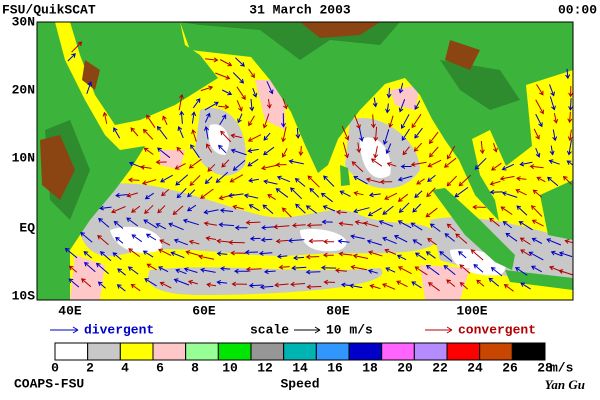  I want to click on lat-label: 20N, so click(23, 89).